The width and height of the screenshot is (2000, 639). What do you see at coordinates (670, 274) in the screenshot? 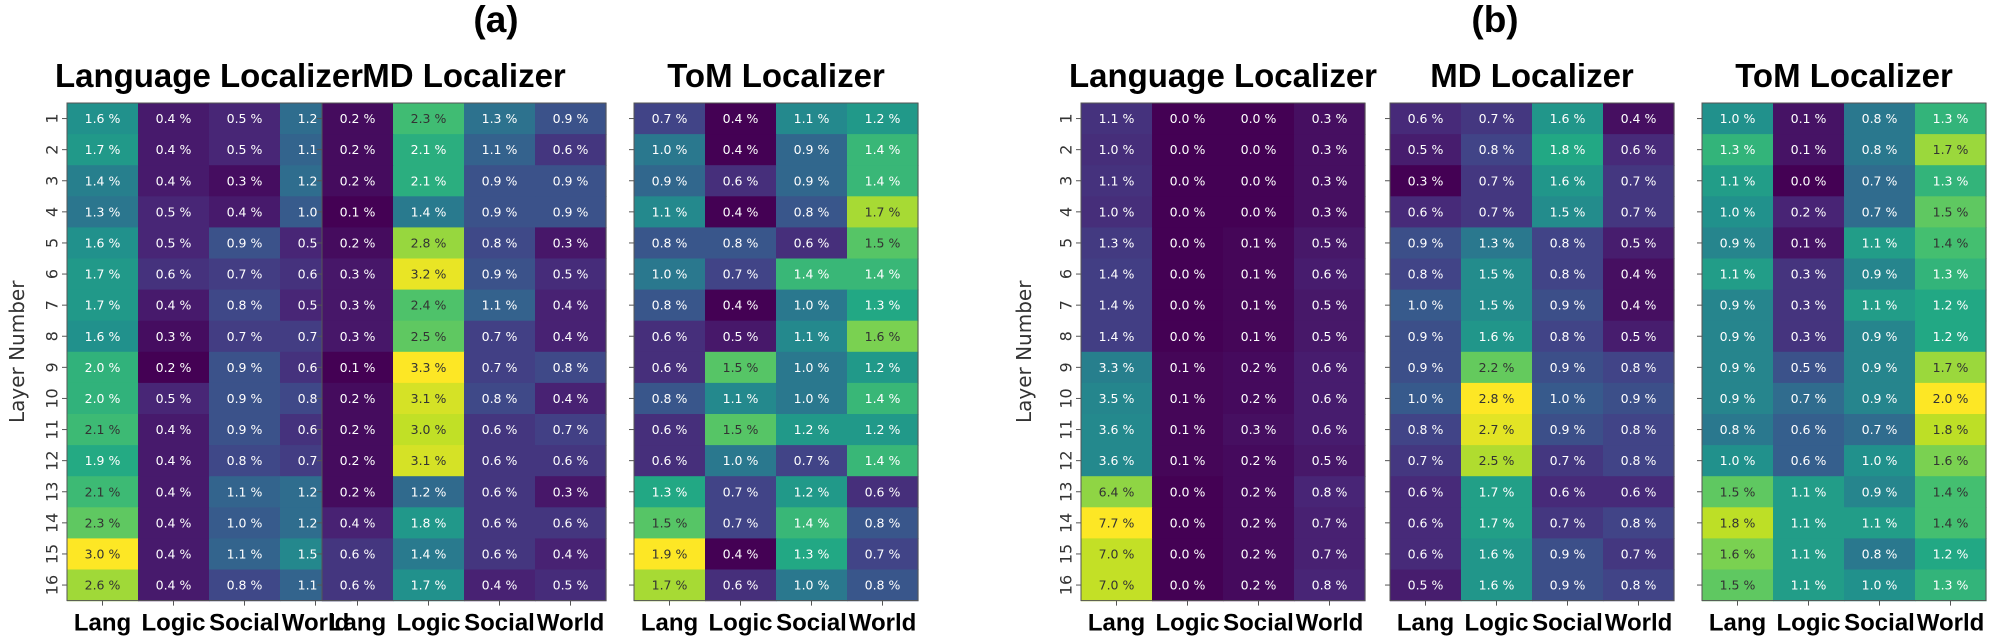
I see `cell-value-label: 1.0 %` at bounding box center [670, 274].